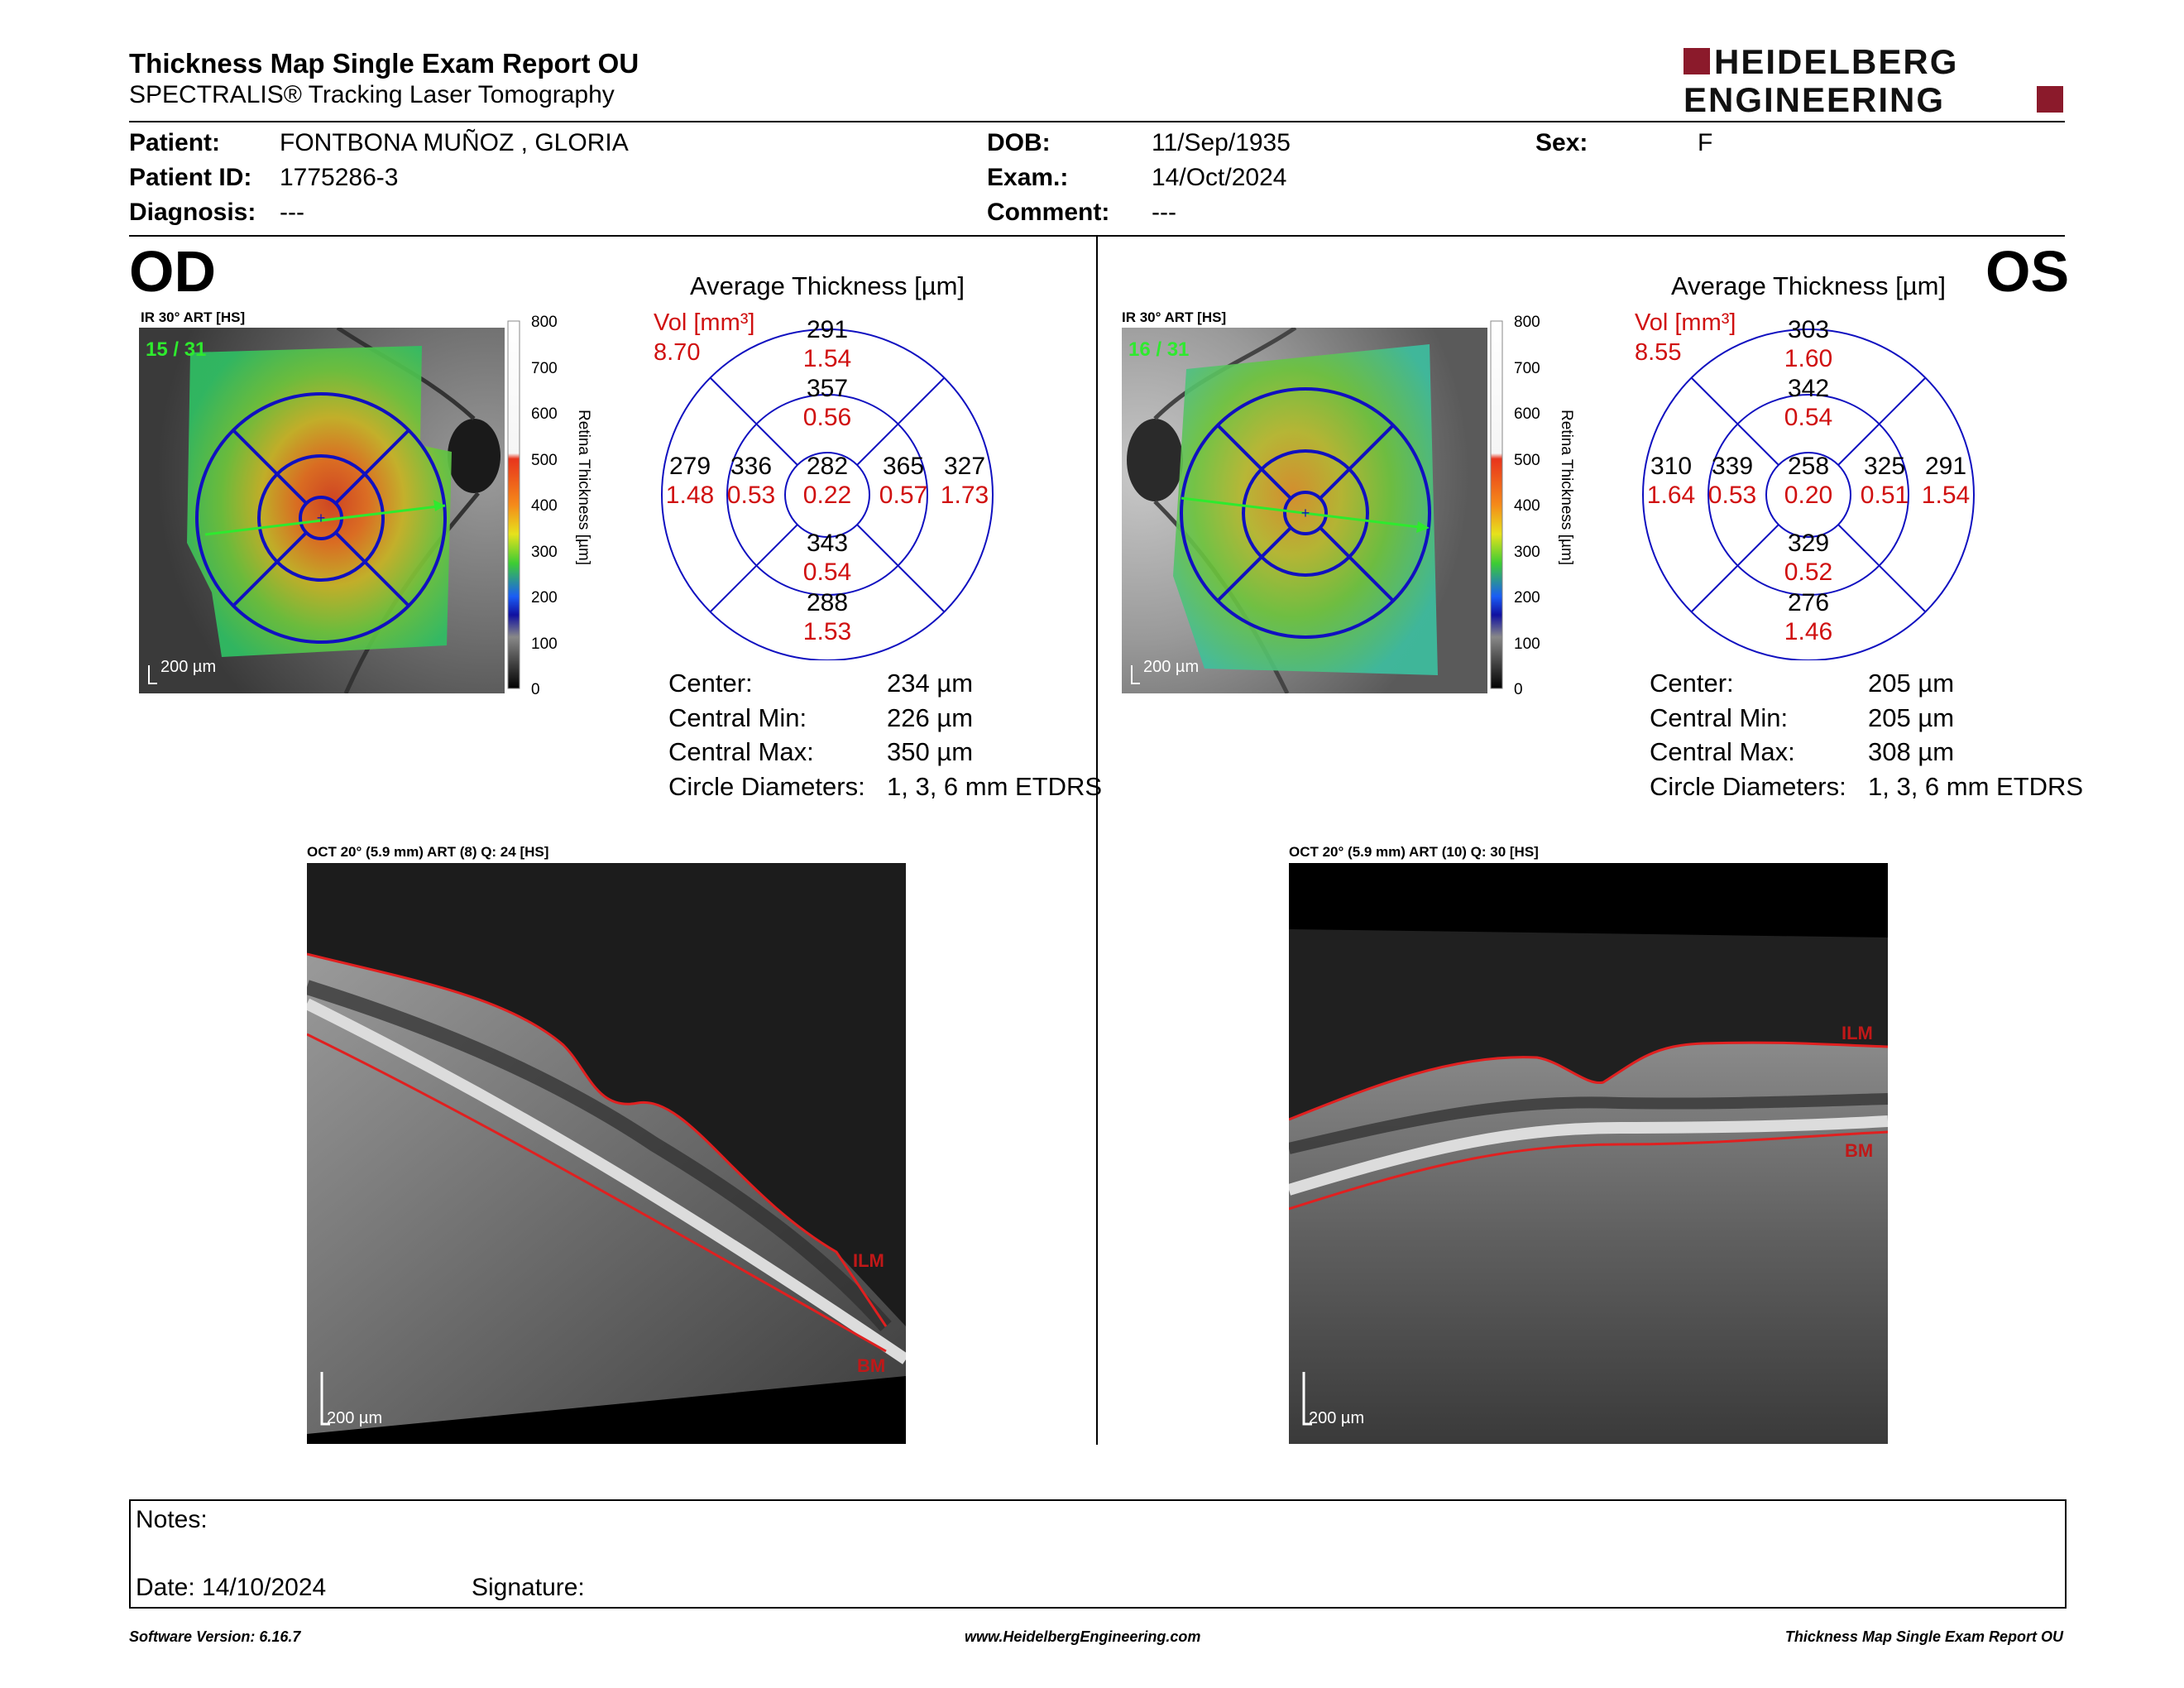 This screenshot has height=1688, width=2184. Describe the element at coordinates (1732, 495) in the screenshot. I see `os-inner-left-vol: 0.53` at that location.